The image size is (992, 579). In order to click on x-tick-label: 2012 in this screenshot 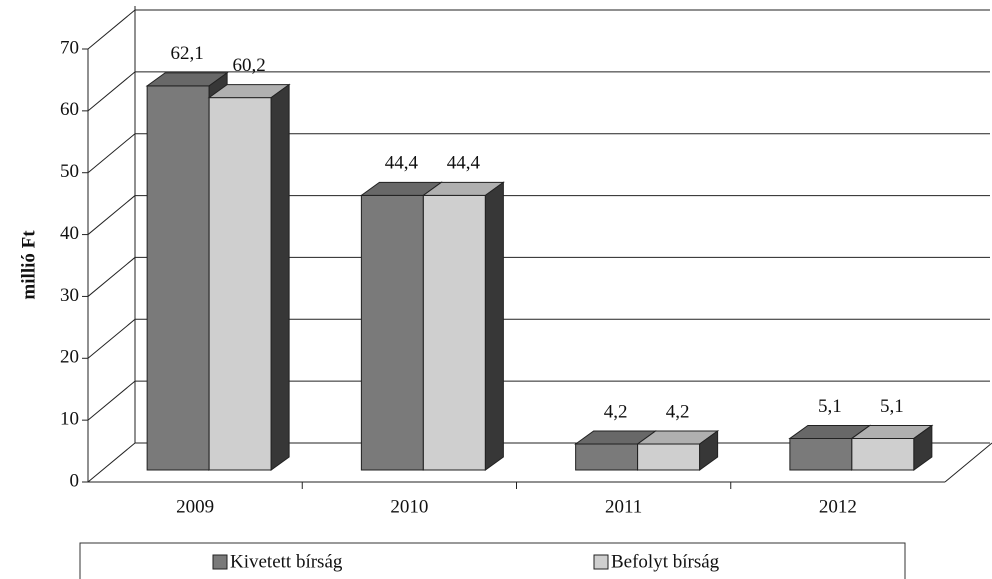, I will do `click(838, 506)`.